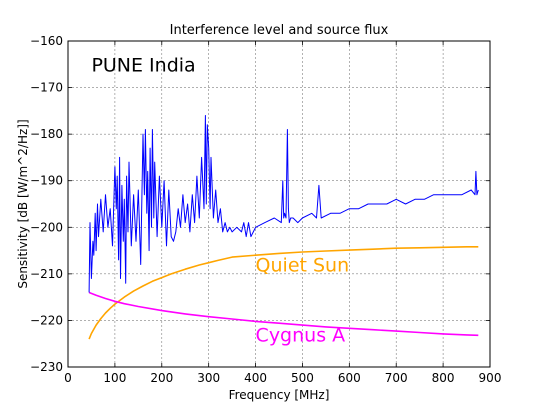 The height and width of the screenshot is (414, 545). Describe the element at coordinates (23, 203) in the screenshot. I see `y-axis-label: Sensitivity [dB [W/m^2/Hz]]` at that location.